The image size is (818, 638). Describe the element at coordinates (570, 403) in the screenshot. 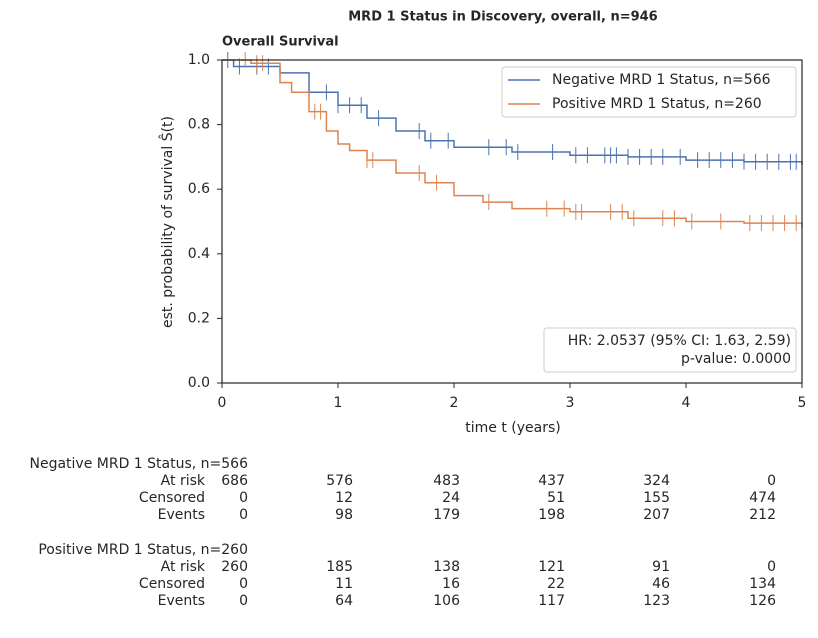

I see `x-tick-label: 3` at that location.